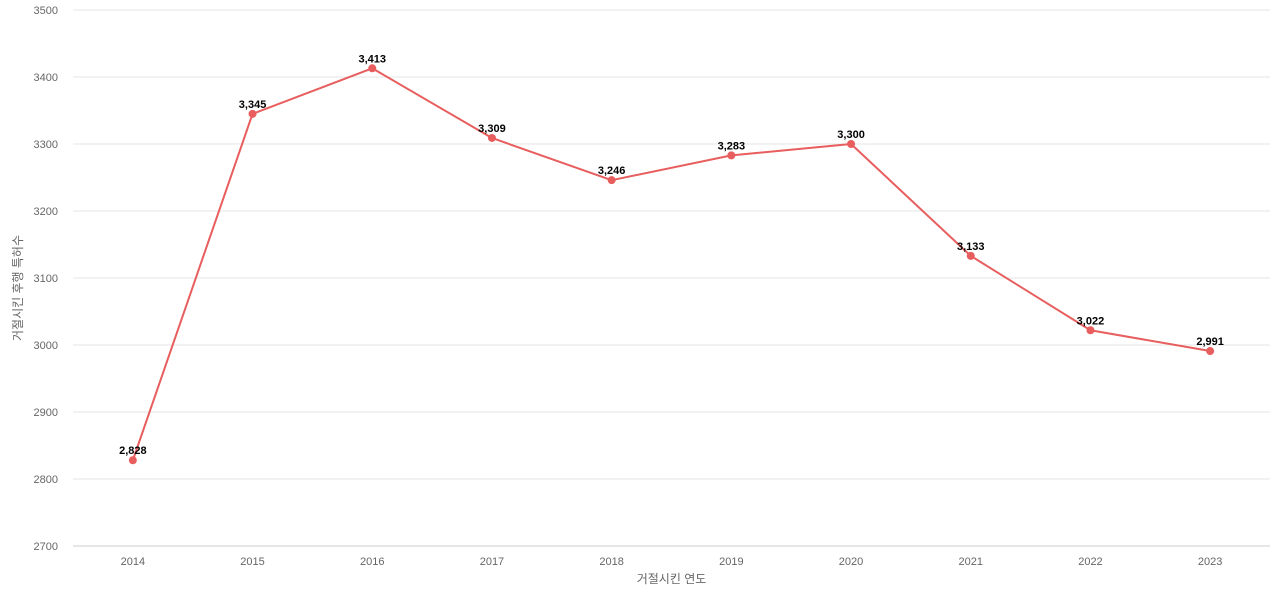 The height and width of the screenshot is (605, 1280). Describe the element at coordinates (46, 145) in the screenshot. I see `y-tick-label: 3300` at that location.